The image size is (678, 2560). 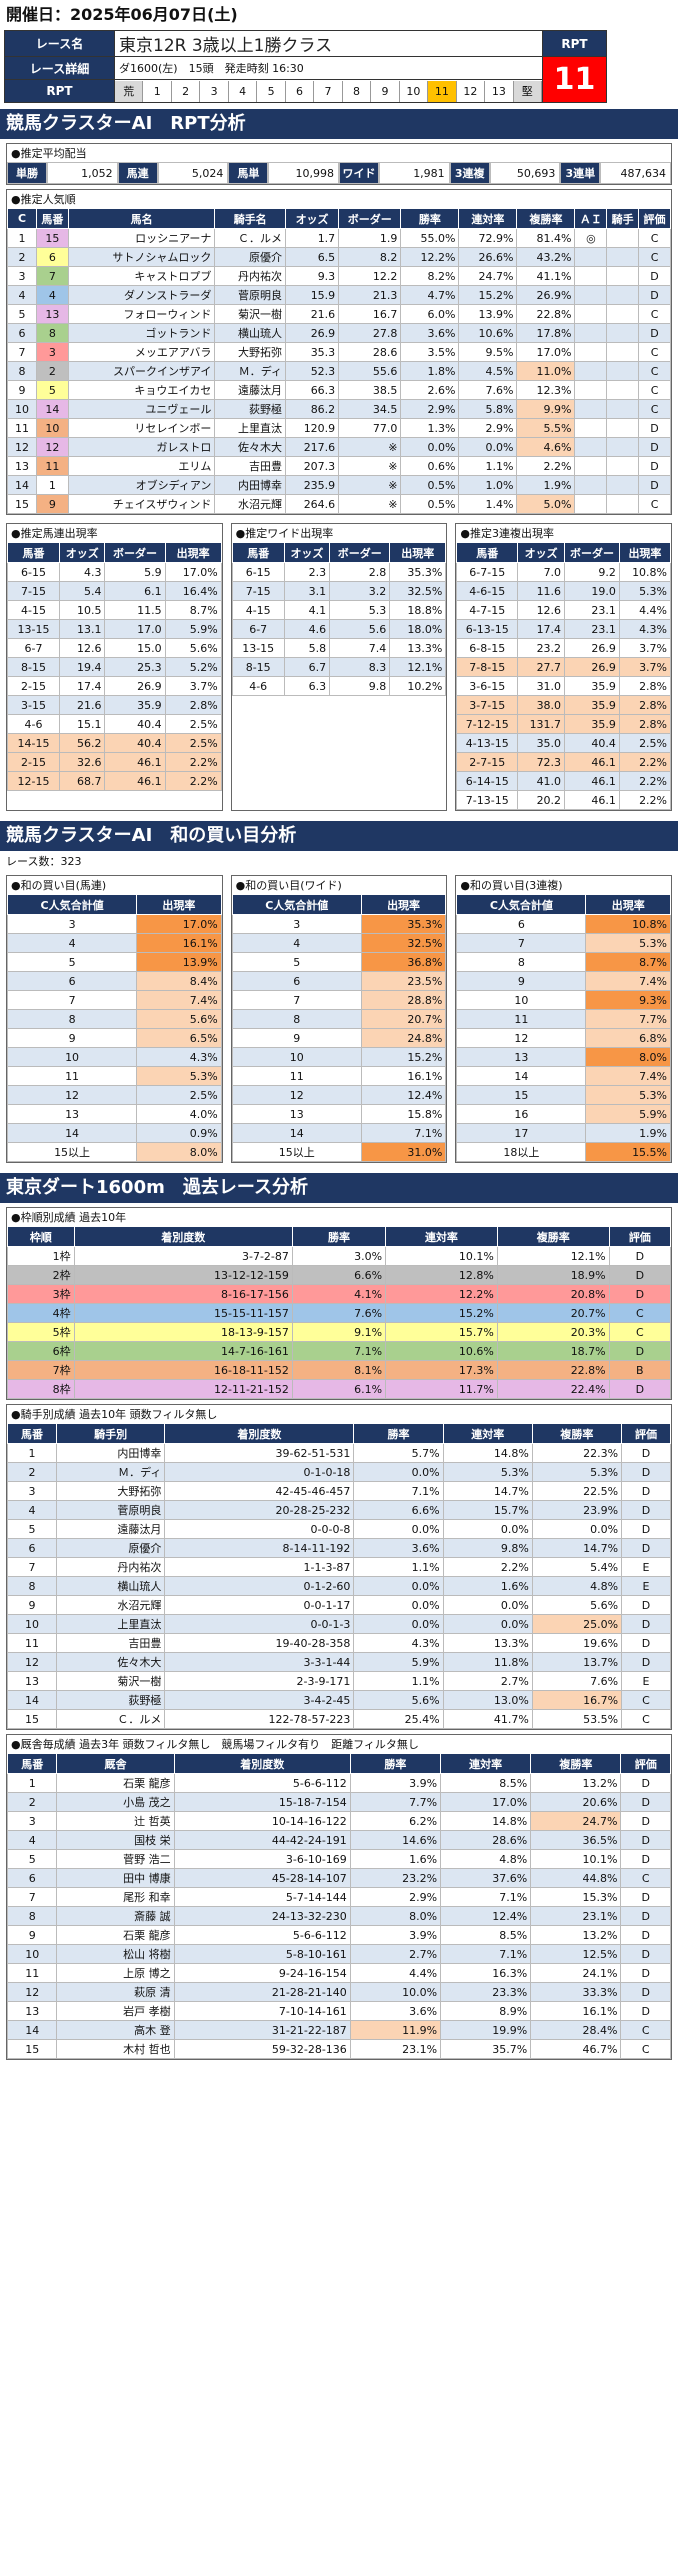 I want to click on table-cell: 2, so click(x=32, y=1802).